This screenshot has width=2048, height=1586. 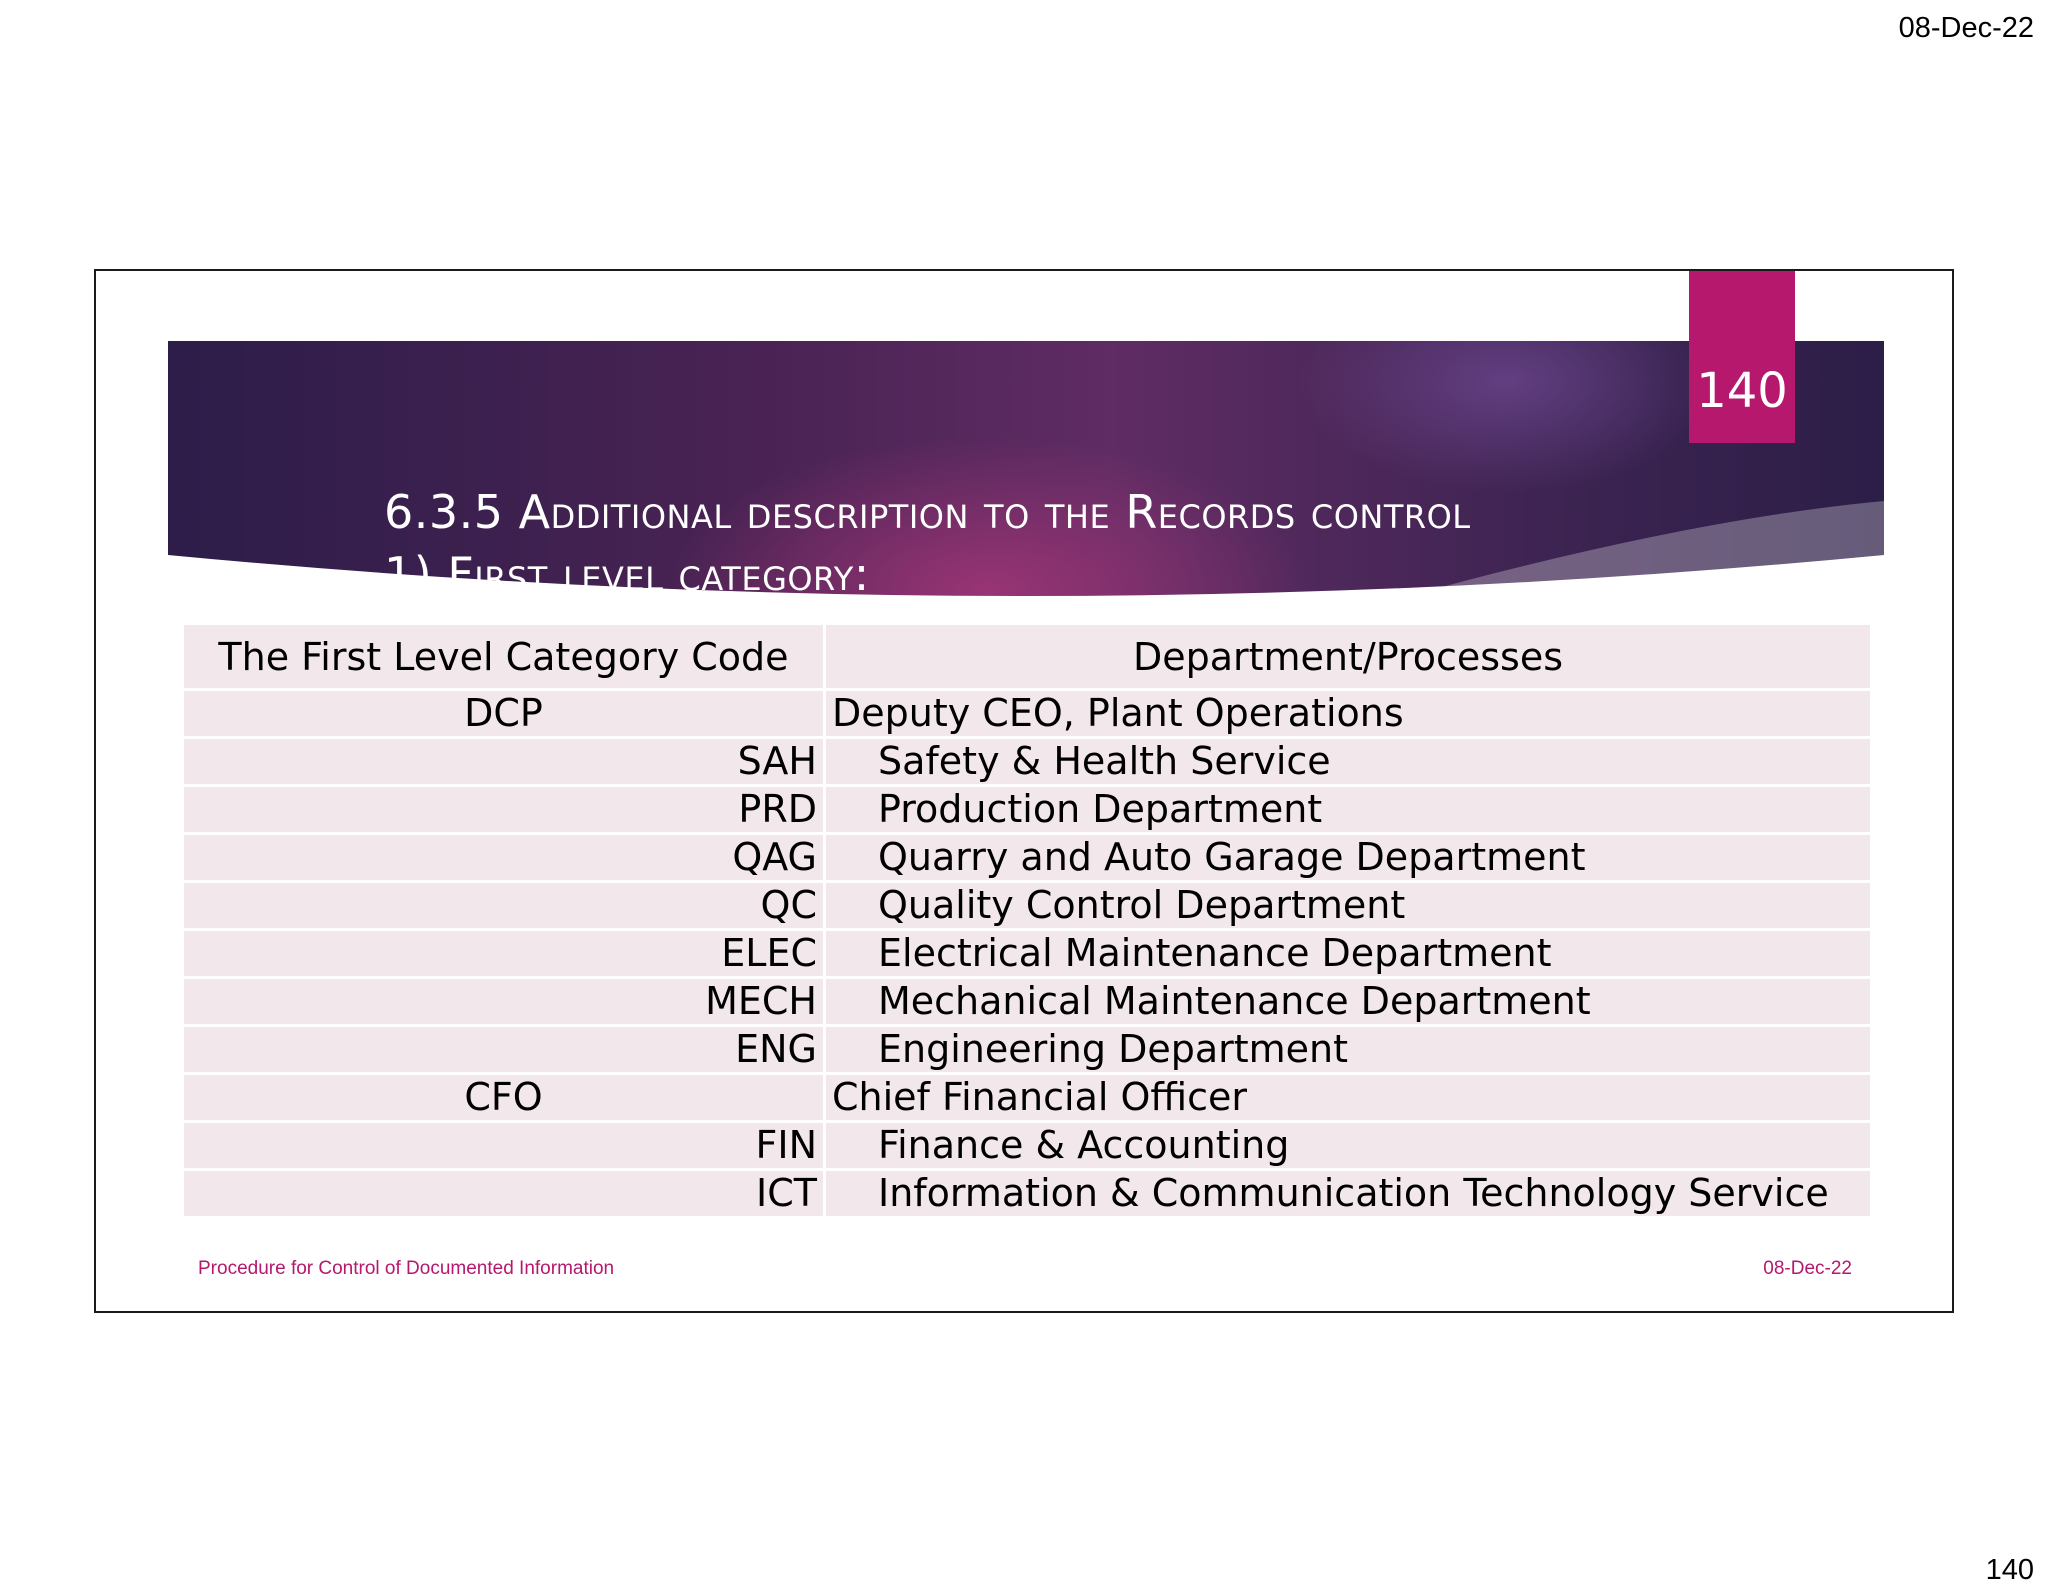 What do you see at coordinates (503, 761) in the screenshot?
I see `code-cell: SAH` at bounding box center [503, 761].